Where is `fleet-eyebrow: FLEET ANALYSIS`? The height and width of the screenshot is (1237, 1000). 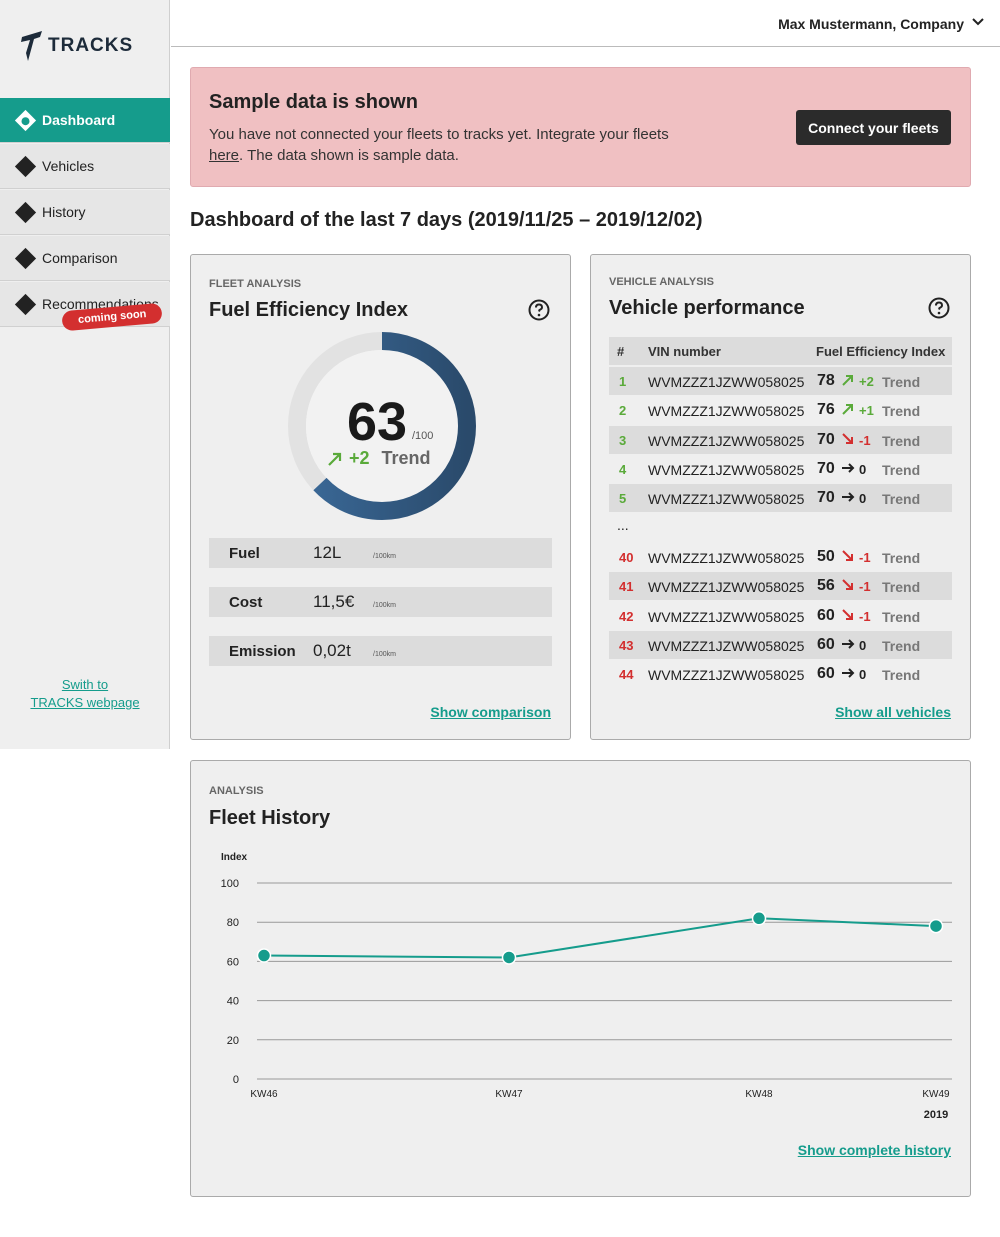
fleet-eyebrow: FLEET ANALYSIS is located at coordinates (255, 284).